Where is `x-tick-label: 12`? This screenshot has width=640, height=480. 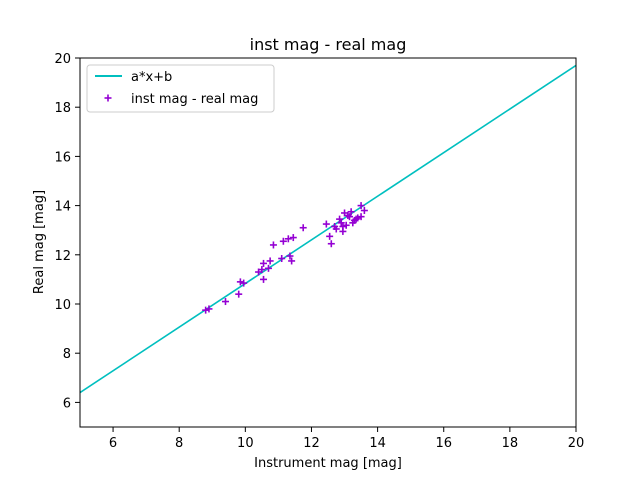
x-tick-label: 12 is located at coordinates (311, 443).